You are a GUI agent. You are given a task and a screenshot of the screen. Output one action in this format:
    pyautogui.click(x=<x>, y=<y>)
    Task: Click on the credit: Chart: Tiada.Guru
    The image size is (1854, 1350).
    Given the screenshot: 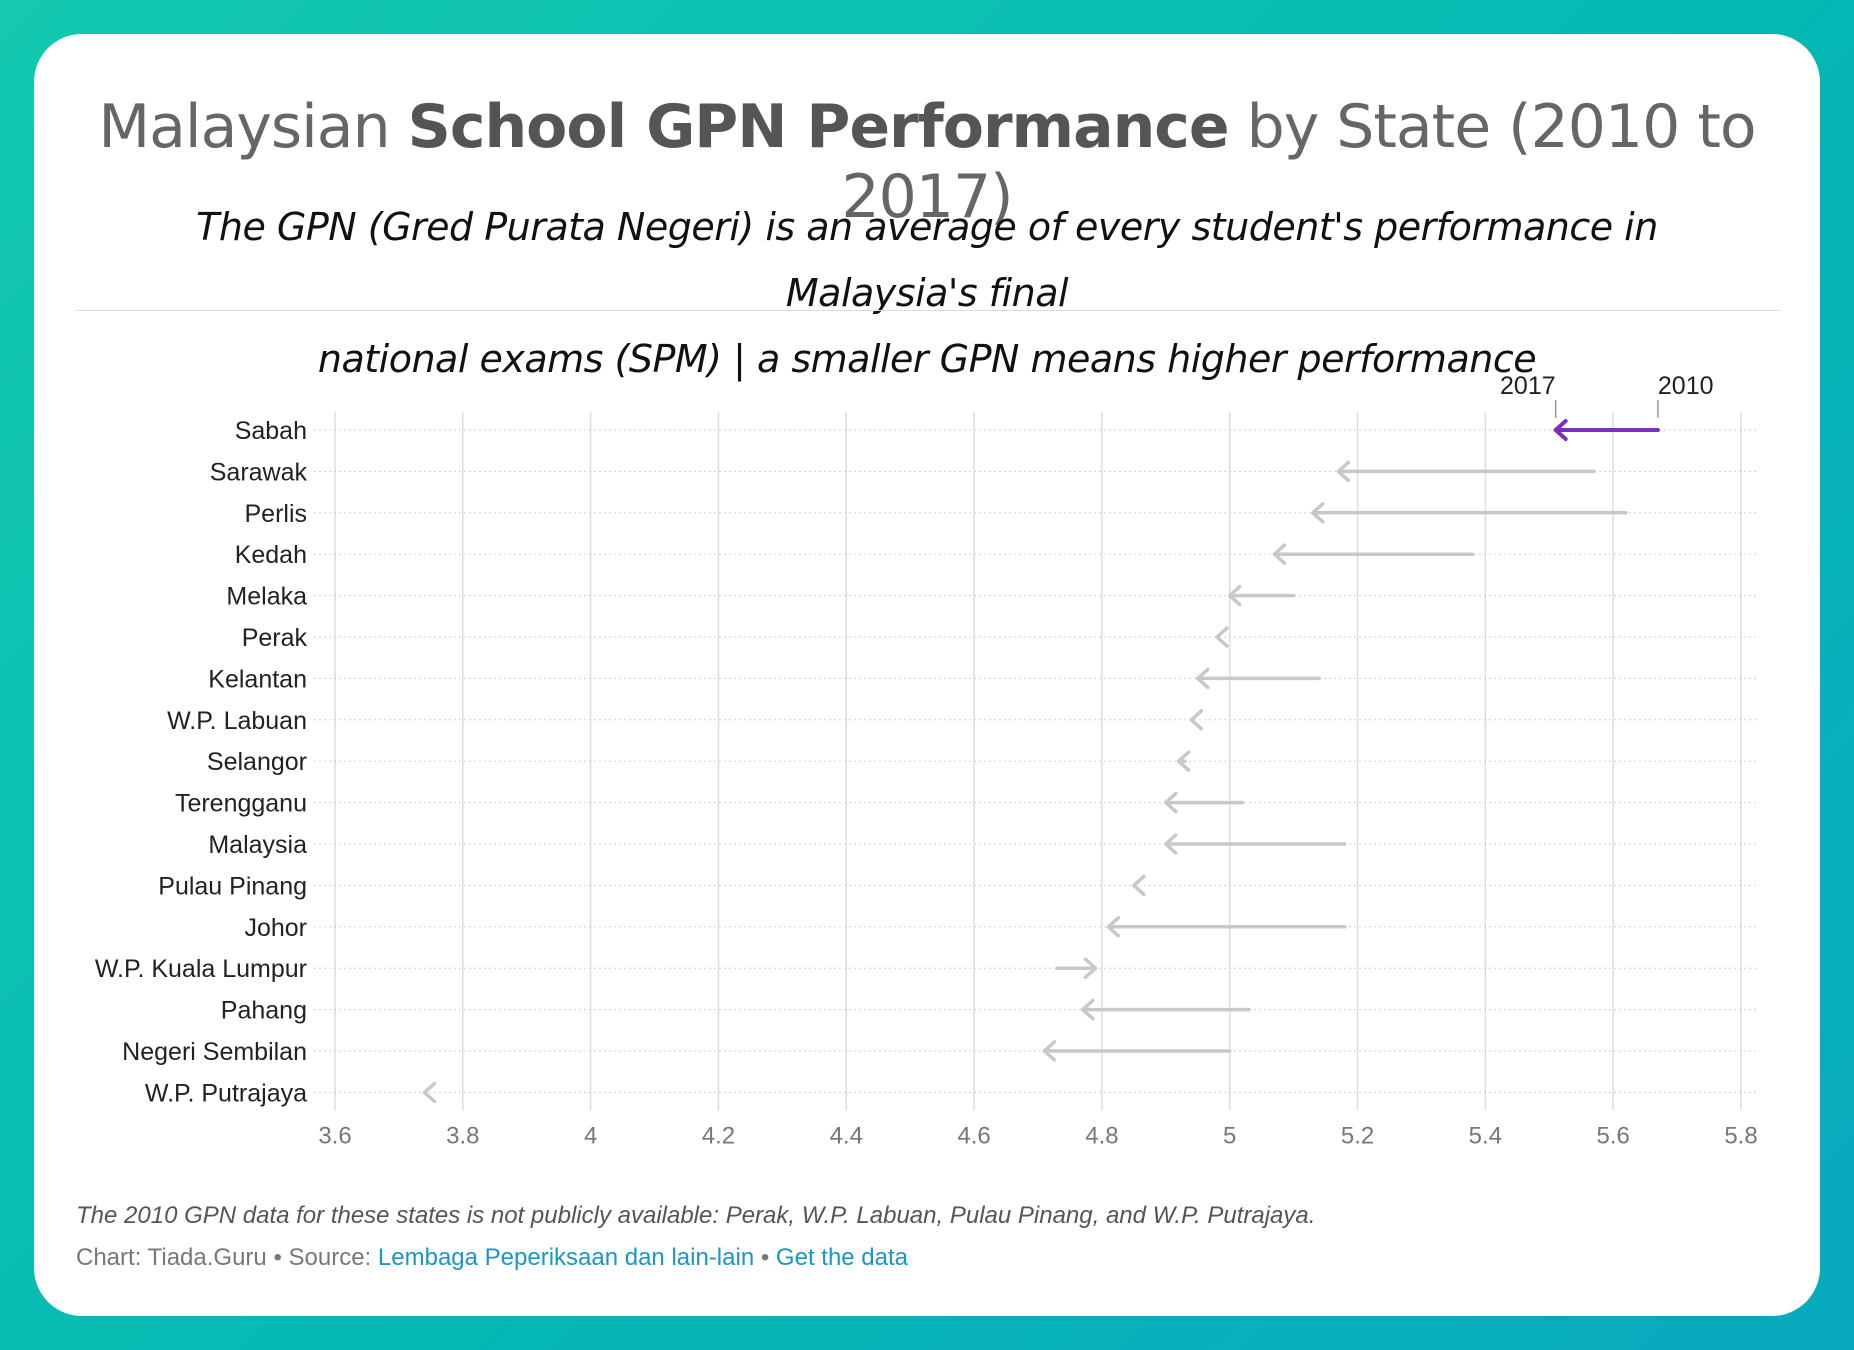 What is the action you would take?
    pyautogui.click(x=171, y=1257)
    